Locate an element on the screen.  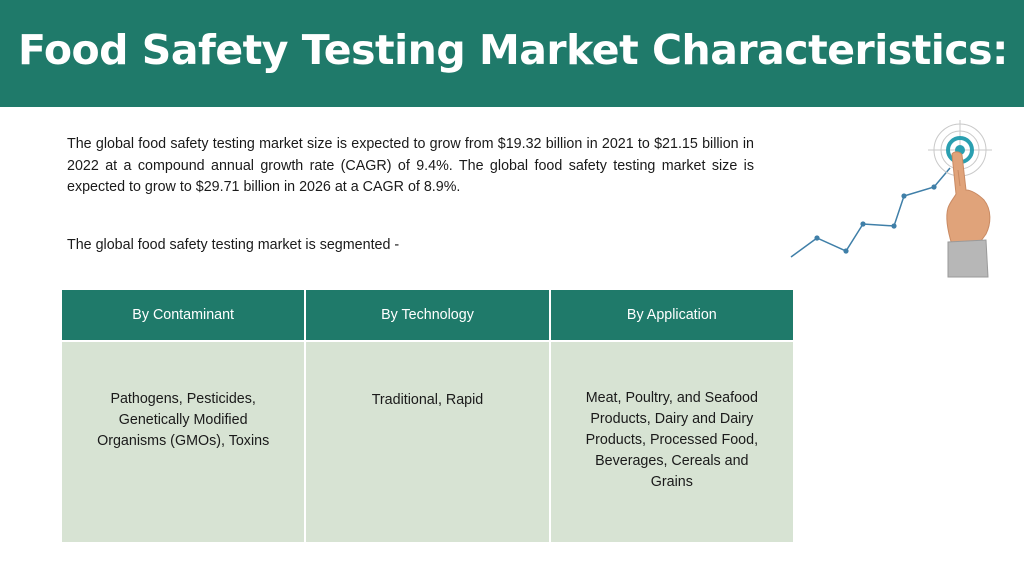
header-by-contaminant: By Contaminant is located at coordinates (183, 315).